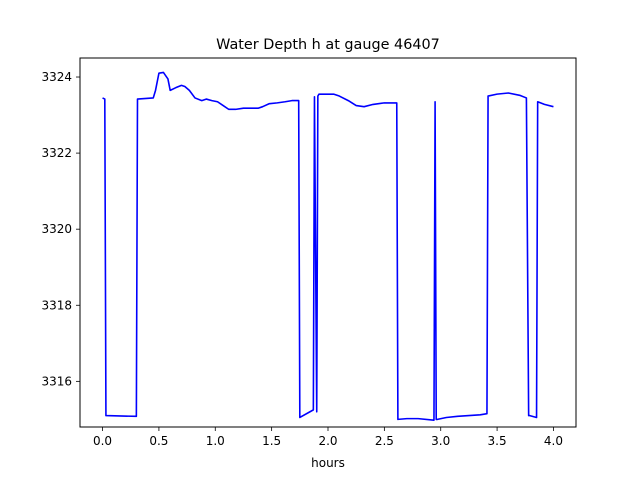 The width and height of the screenshot is (640, 480). What do you see at coordinates (384, 441) in the screenshot?
I see `x-tick-label: 2.5` at bounding box center [384, 441].